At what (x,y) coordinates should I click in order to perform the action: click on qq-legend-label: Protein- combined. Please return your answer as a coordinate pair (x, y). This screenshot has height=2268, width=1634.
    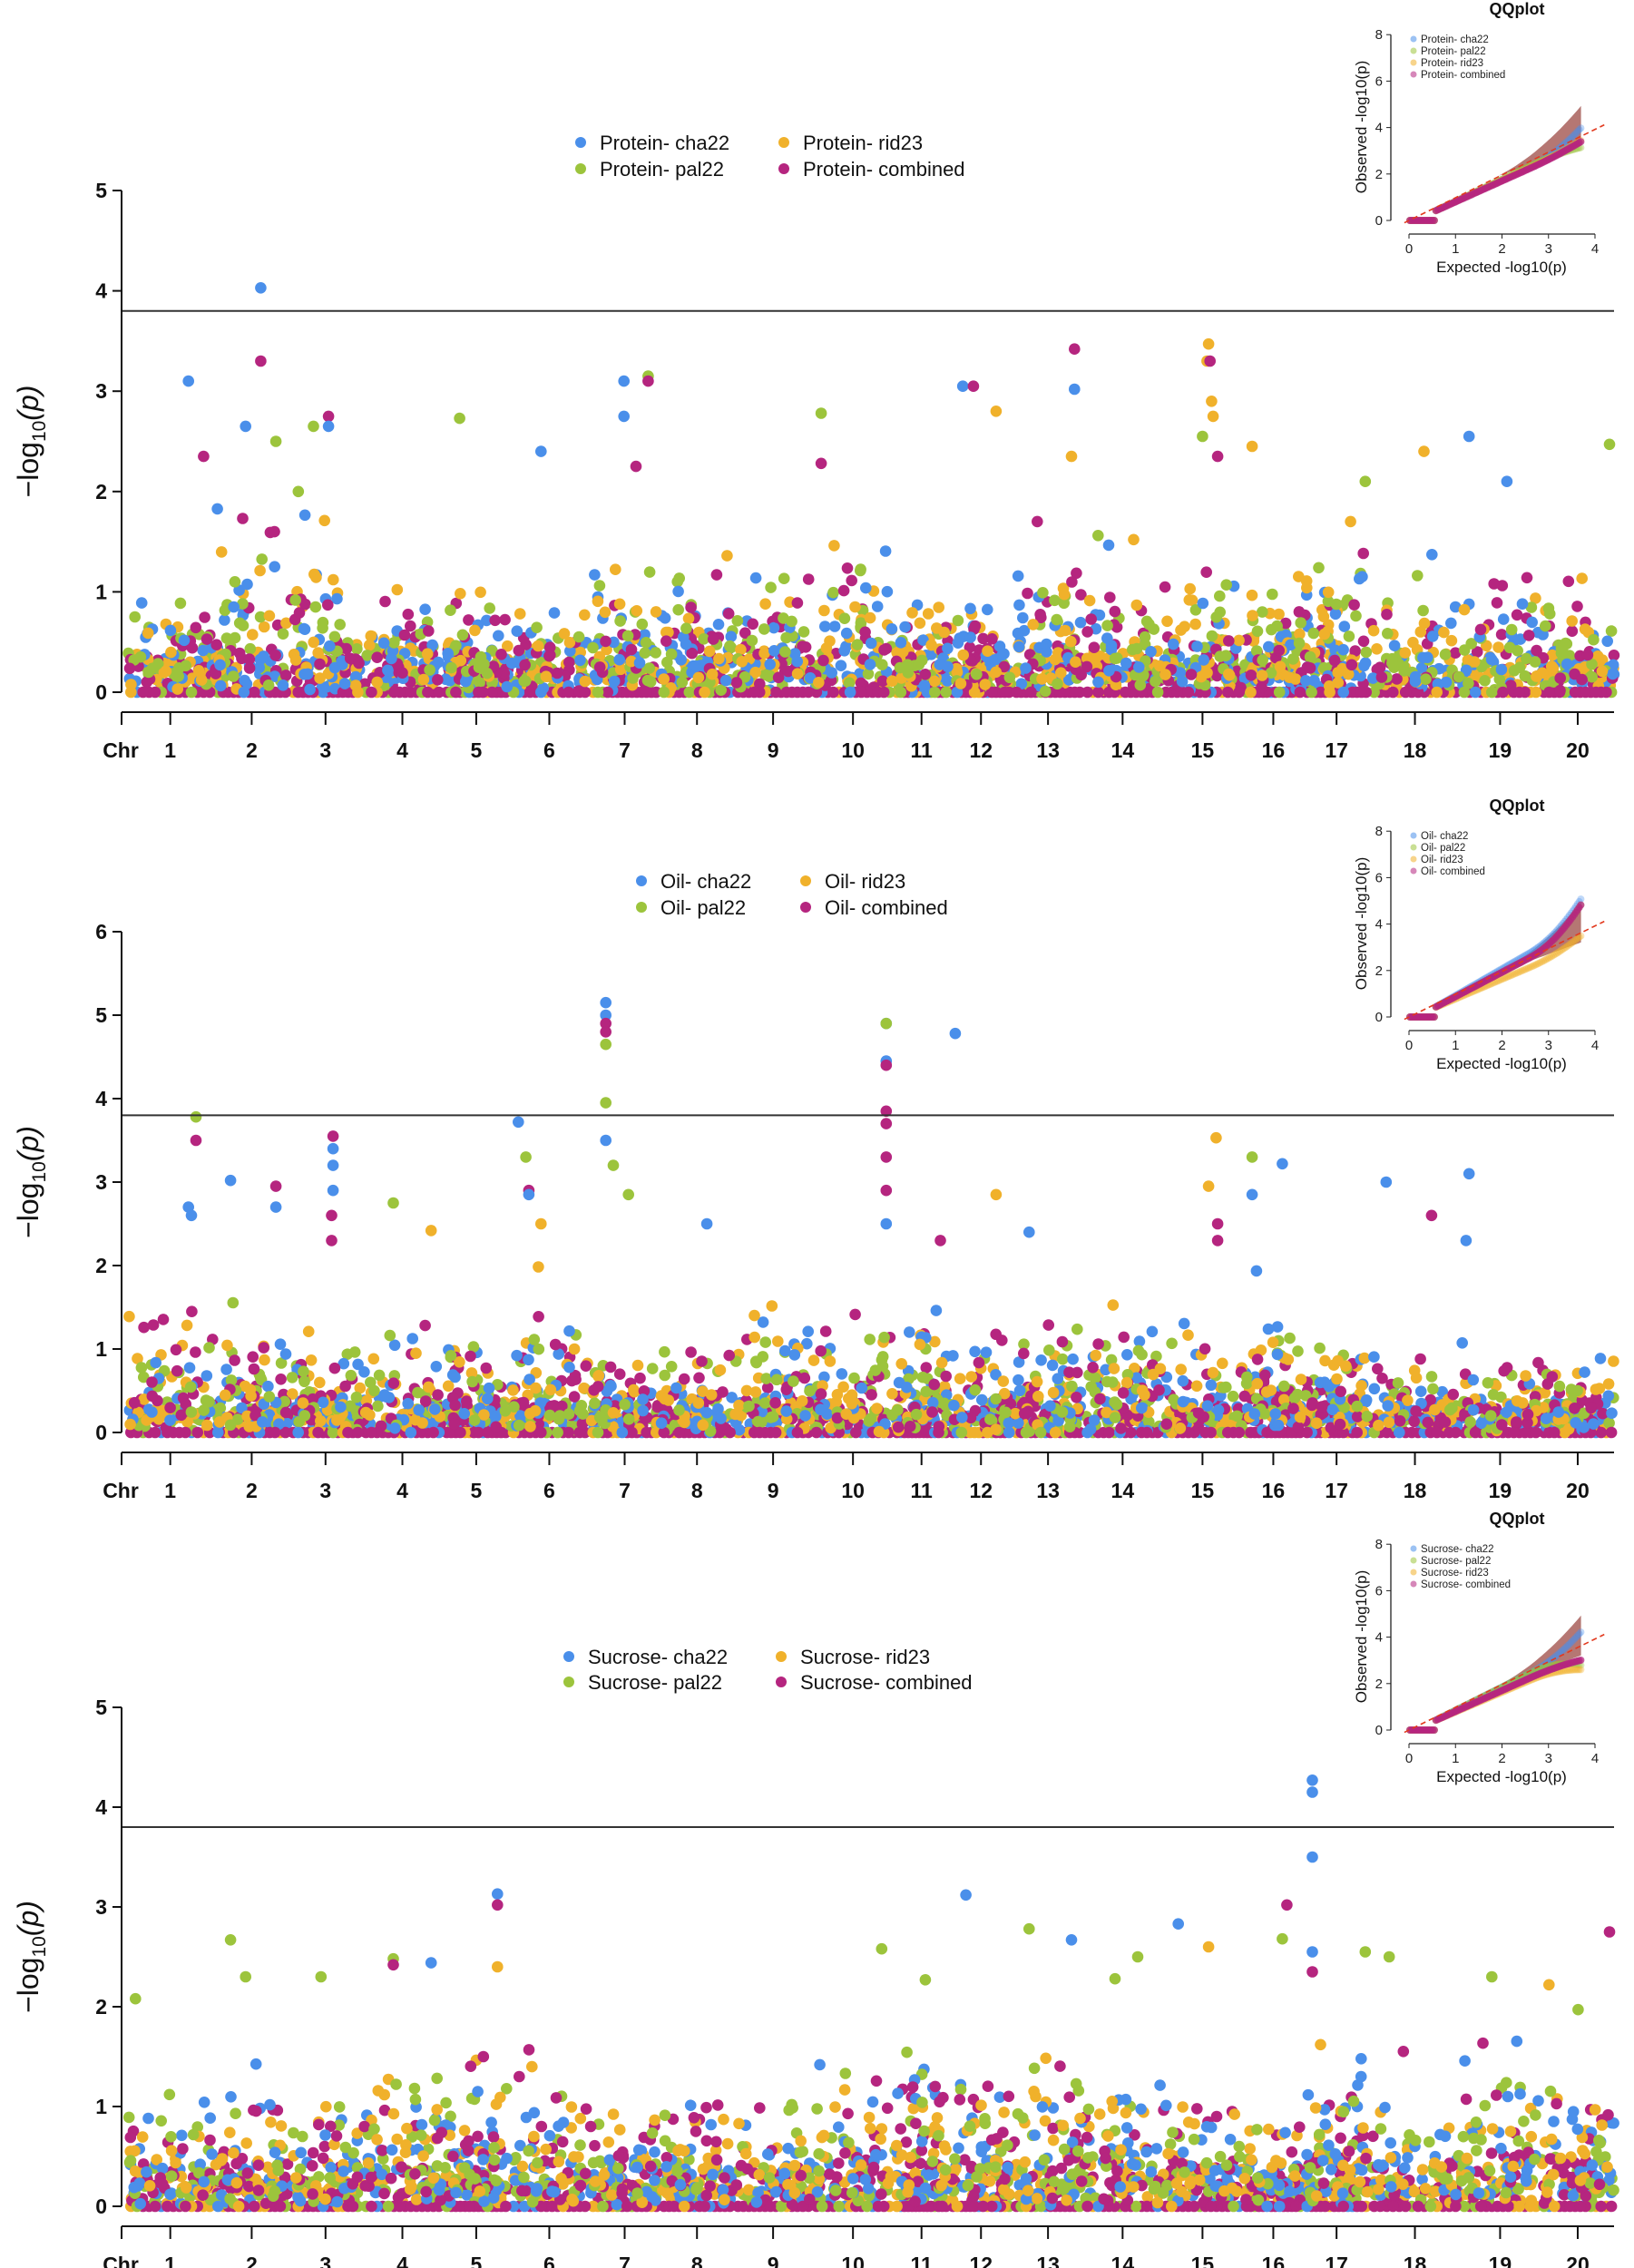
    Looking at the image, I should click on (1463, 75).